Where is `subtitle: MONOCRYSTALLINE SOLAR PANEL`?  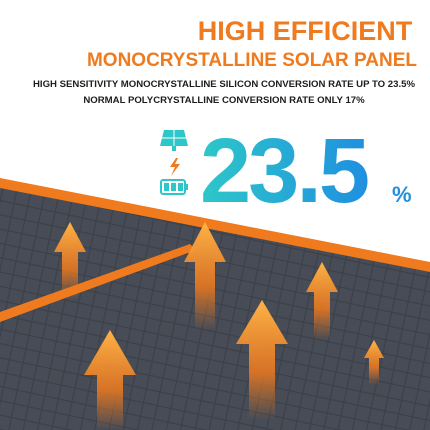
subtitle: MONOCRYSTALLINE SOLAR PANEL is located at coordinates (252, 60).